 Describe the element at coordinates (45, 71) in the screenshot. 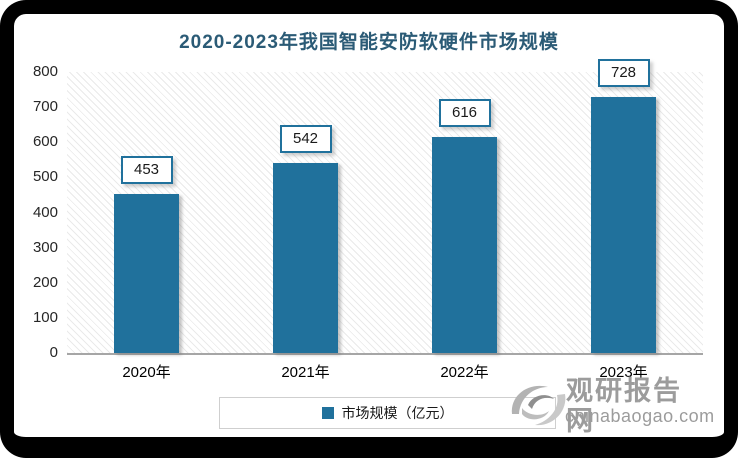

I see `y-tick-label: 800` at that location.